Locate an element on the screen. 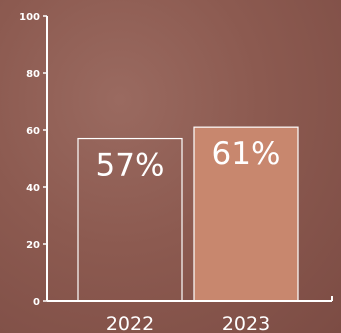  y-tick-label: 40 is located at coordinates (33, 188).